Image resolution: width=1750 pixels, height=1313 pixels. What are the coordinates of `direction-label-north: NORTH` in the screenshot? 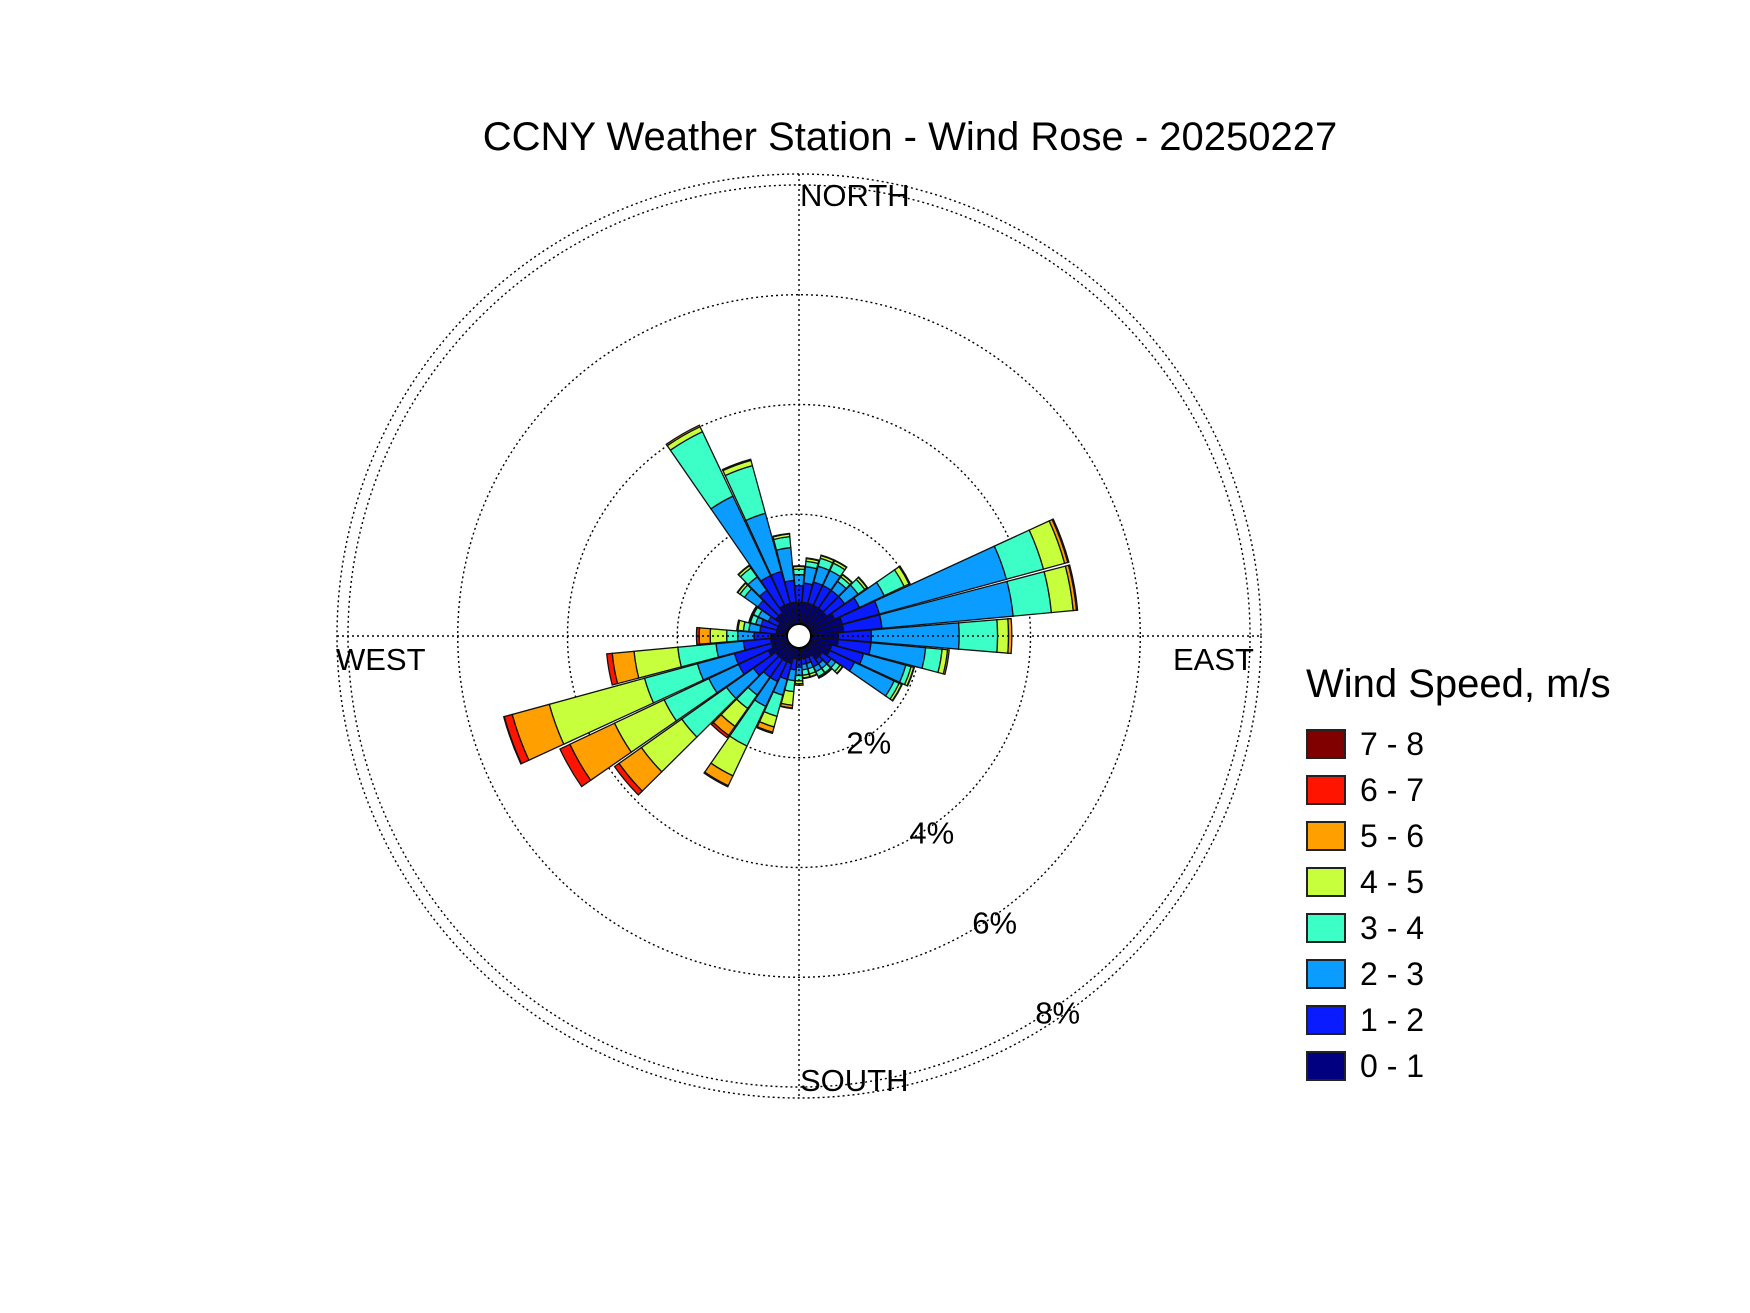 It's located at (855, 195).